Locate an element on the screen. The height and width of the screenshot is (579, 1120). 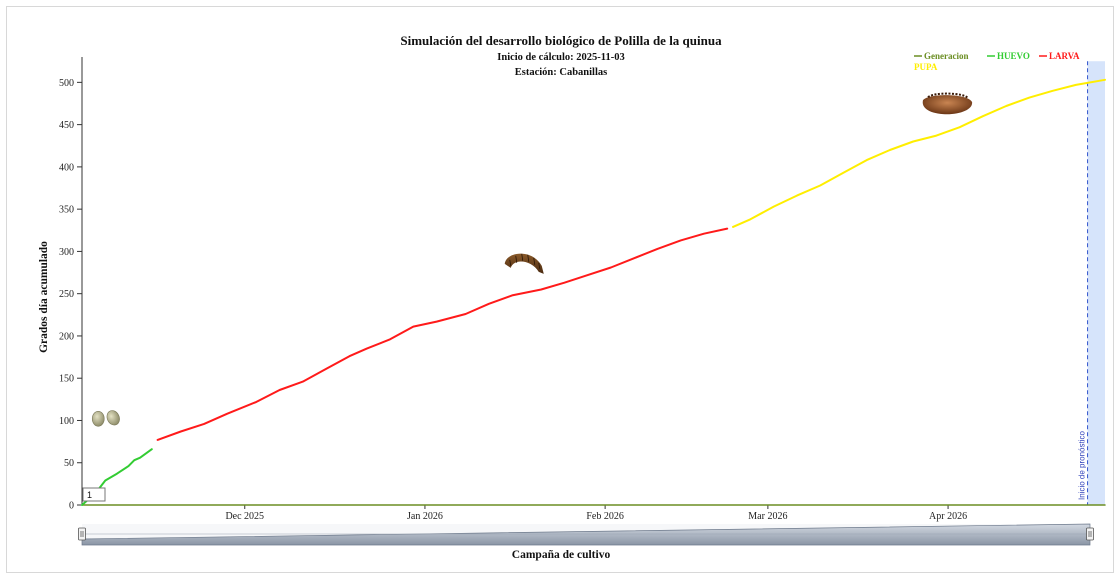
navigator-left-handle is located at coordinates (82, 534).